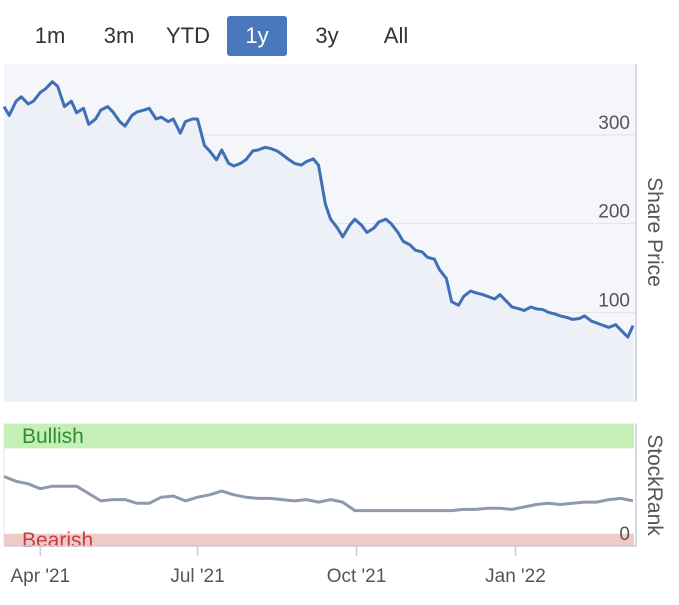 The image size is (679, 605). I want to click on range-3y-button: 3y, so click(327, 36).